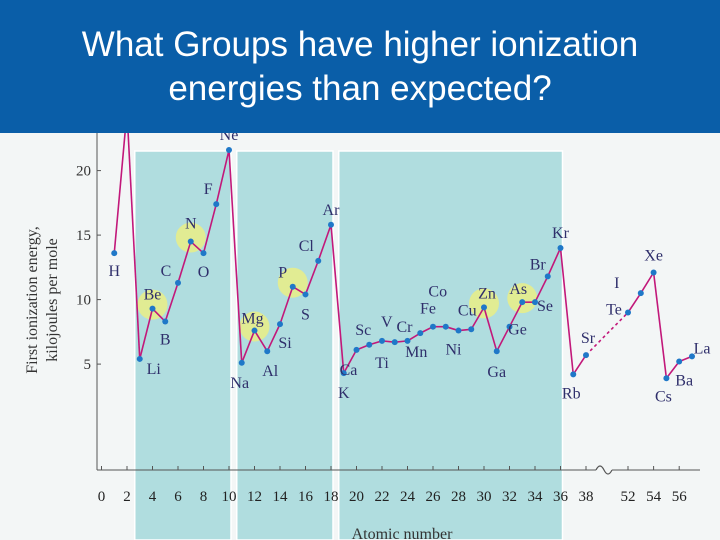  What do you see at coordinates (561, 233) in the screenshot?
I see `element-label-kr: Kr` at bounding box center [561, 233].